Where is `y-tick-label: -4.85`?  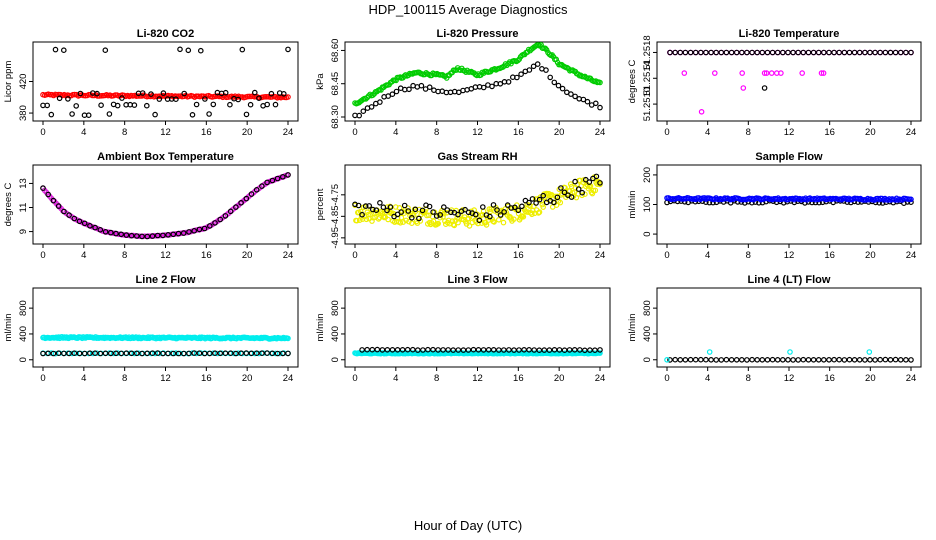 y-tick-label: -4.85 is located at coordinates (335, 217).